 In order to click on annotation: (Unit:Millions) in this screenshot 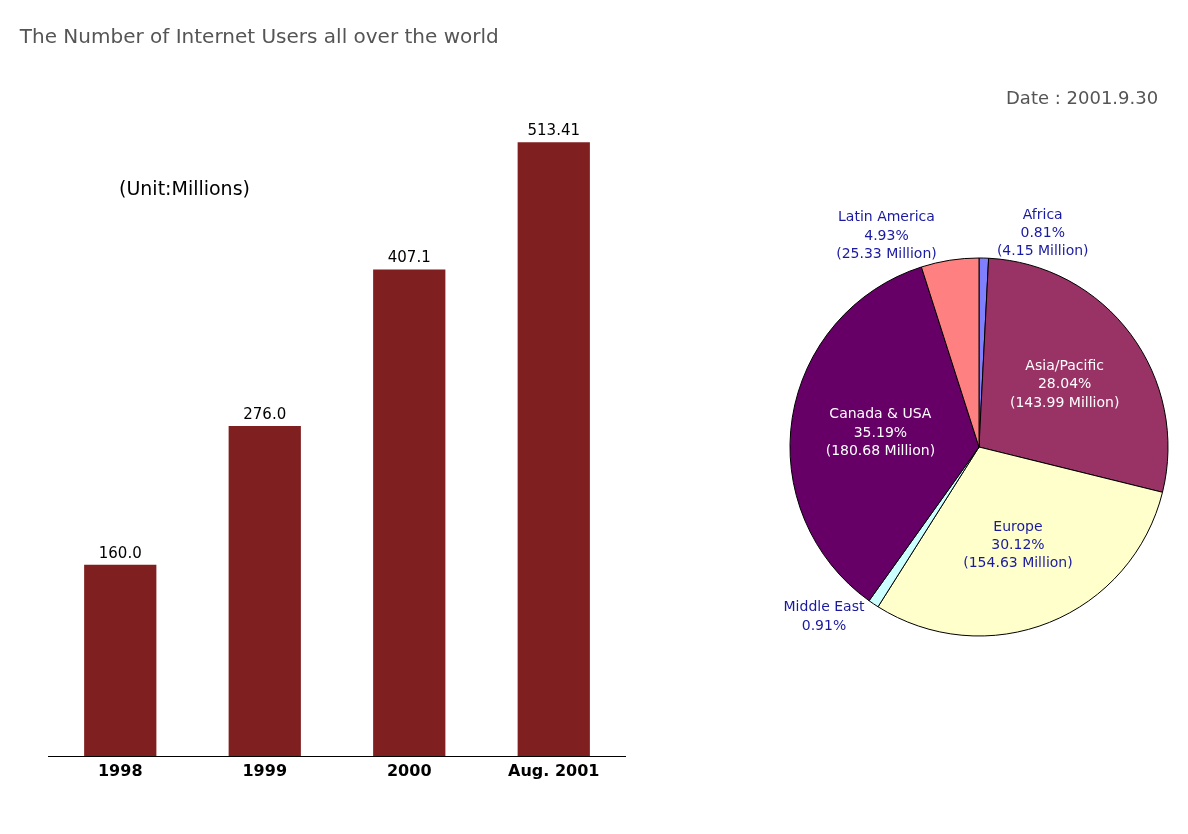, I will do `click(184, 188)`.